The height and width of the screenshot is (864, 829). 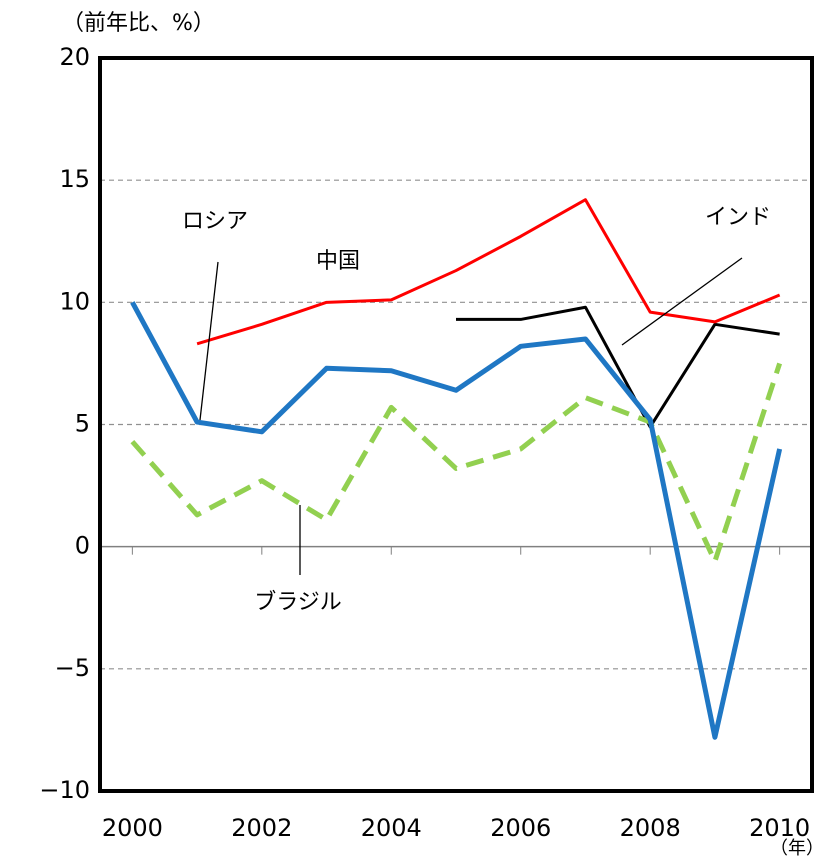 What do you see at coordinates (797, 848) in the screenshot?
I see `x-unit: （年）` at bounding box center [797, 848].